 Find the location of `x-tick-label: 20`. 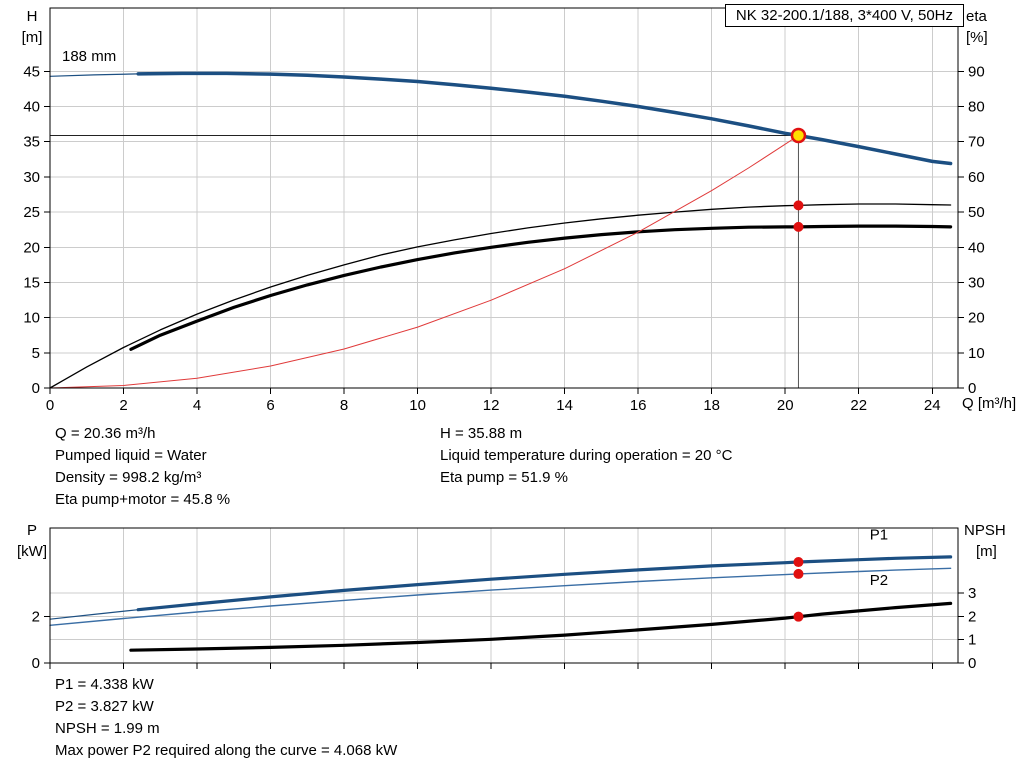

x-tick-label: 20 is located at coordinates (785, 405).